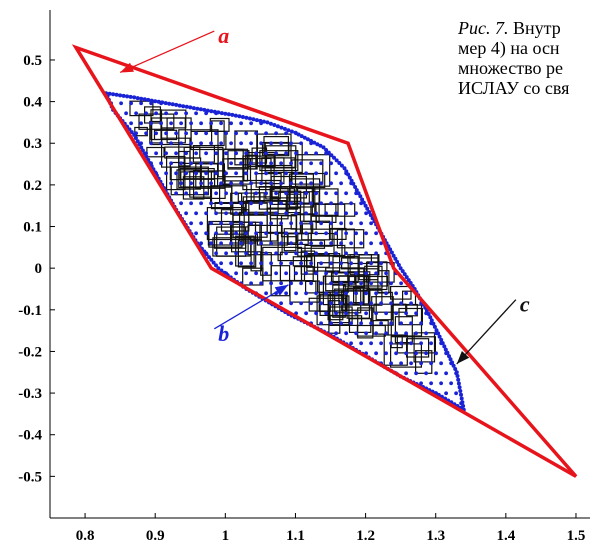  I want to click on annotation-c-arrowhead, so click(463, 357).